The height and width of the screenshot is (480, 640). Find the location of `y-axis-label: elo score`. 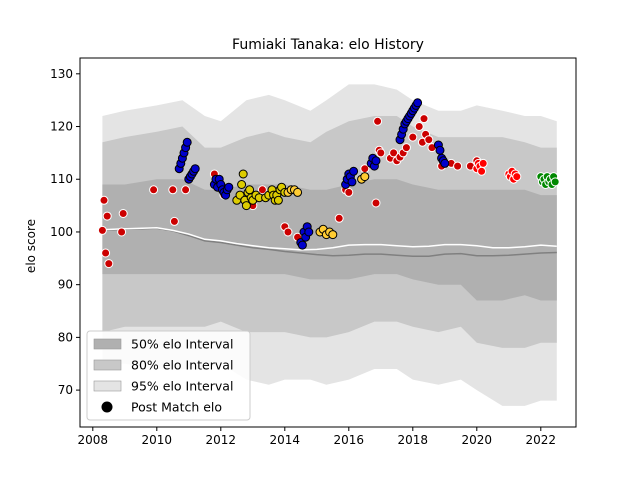

y-axis-label: elo score is located at coordinates (31, 246).